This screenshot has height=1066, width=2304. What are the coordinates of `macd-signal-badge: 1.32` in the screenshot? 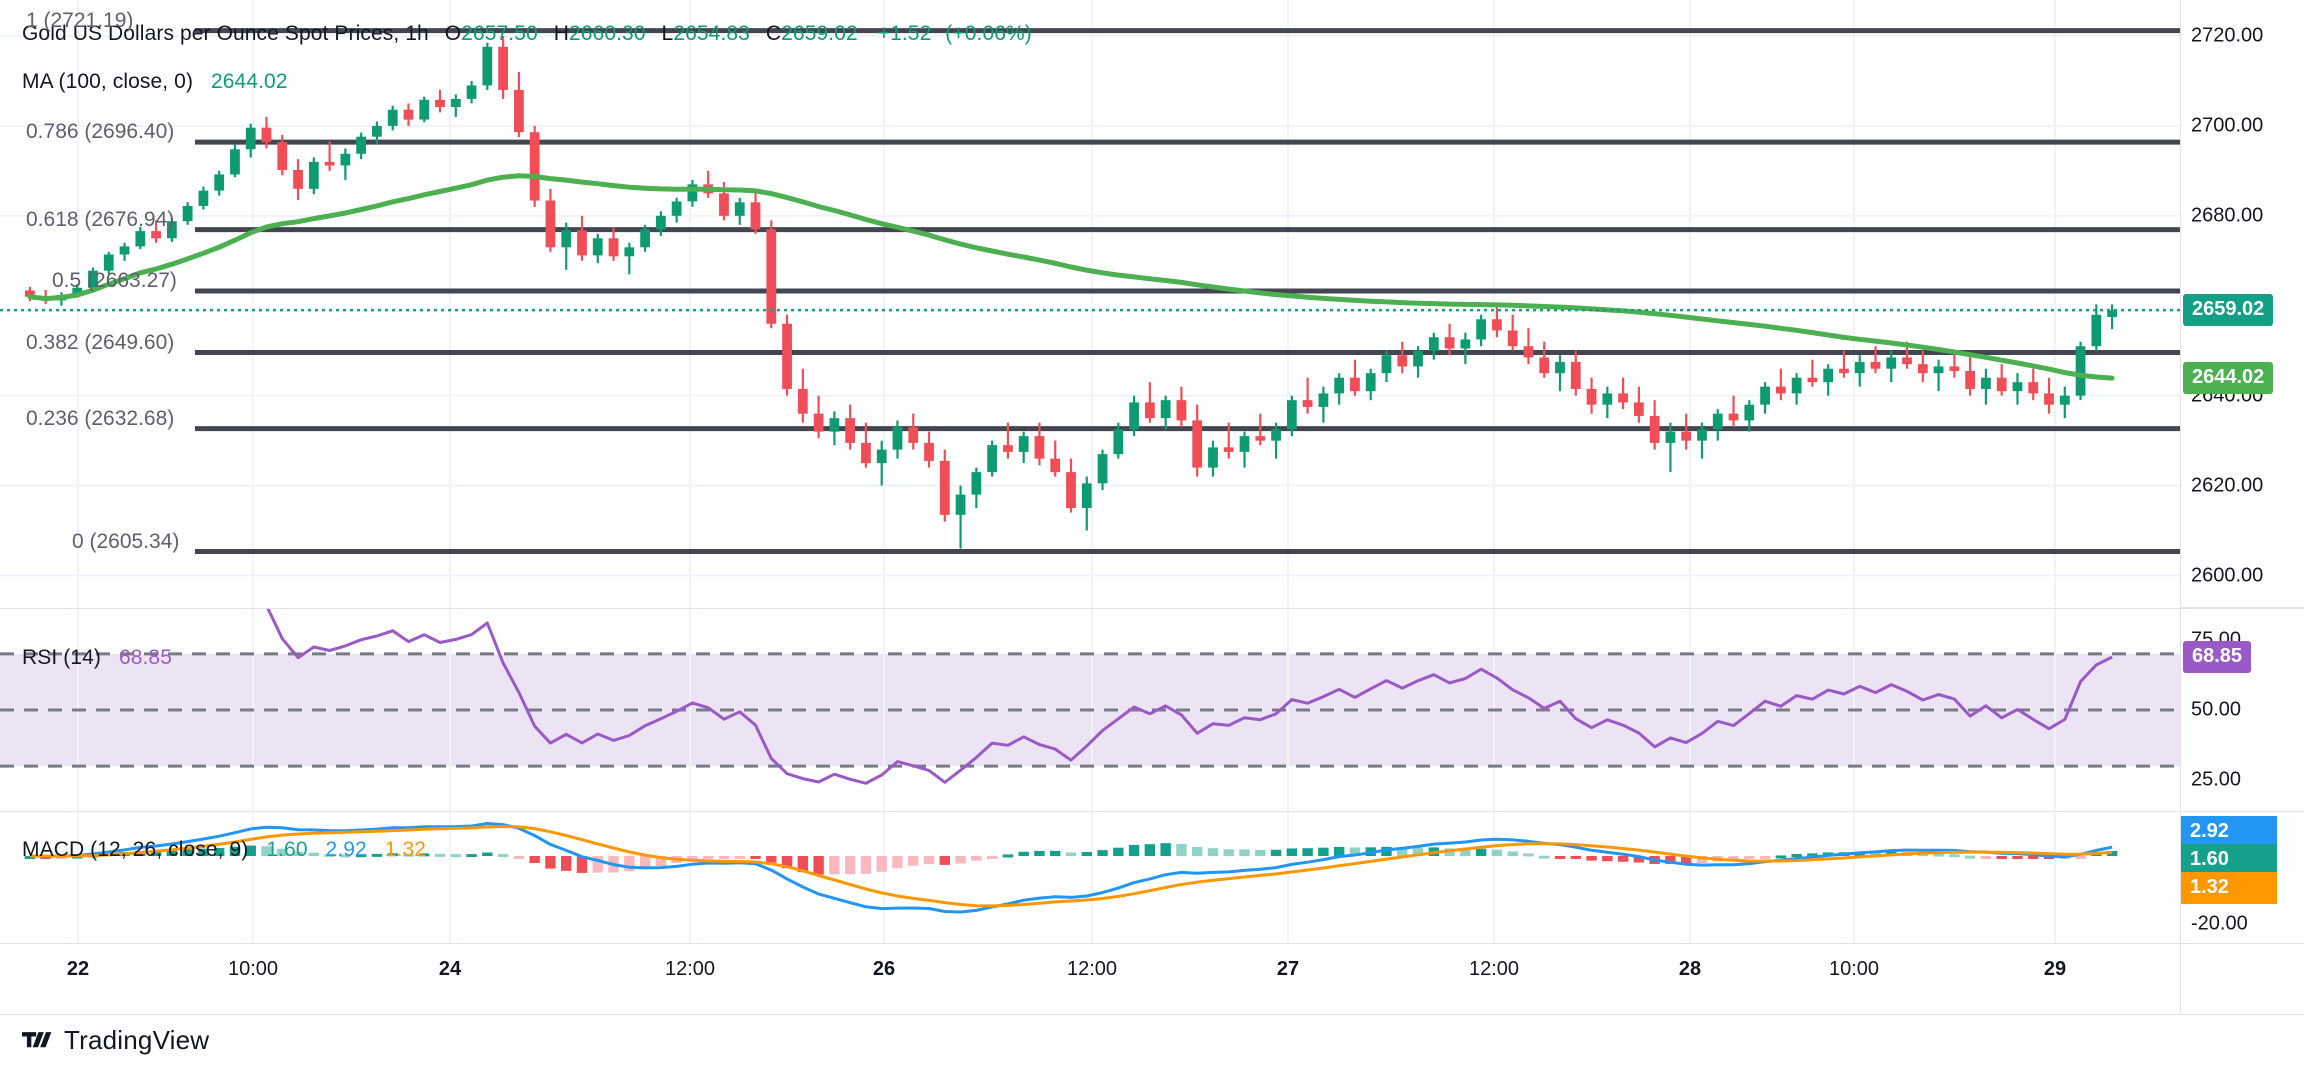 It's located at (2229, 888).